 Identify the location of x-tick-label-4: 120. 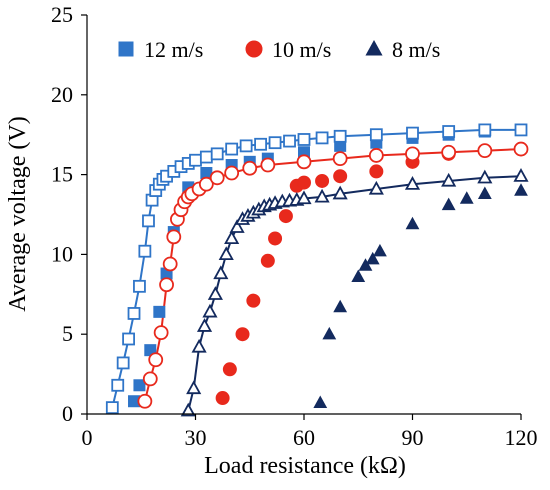
(521, 437).